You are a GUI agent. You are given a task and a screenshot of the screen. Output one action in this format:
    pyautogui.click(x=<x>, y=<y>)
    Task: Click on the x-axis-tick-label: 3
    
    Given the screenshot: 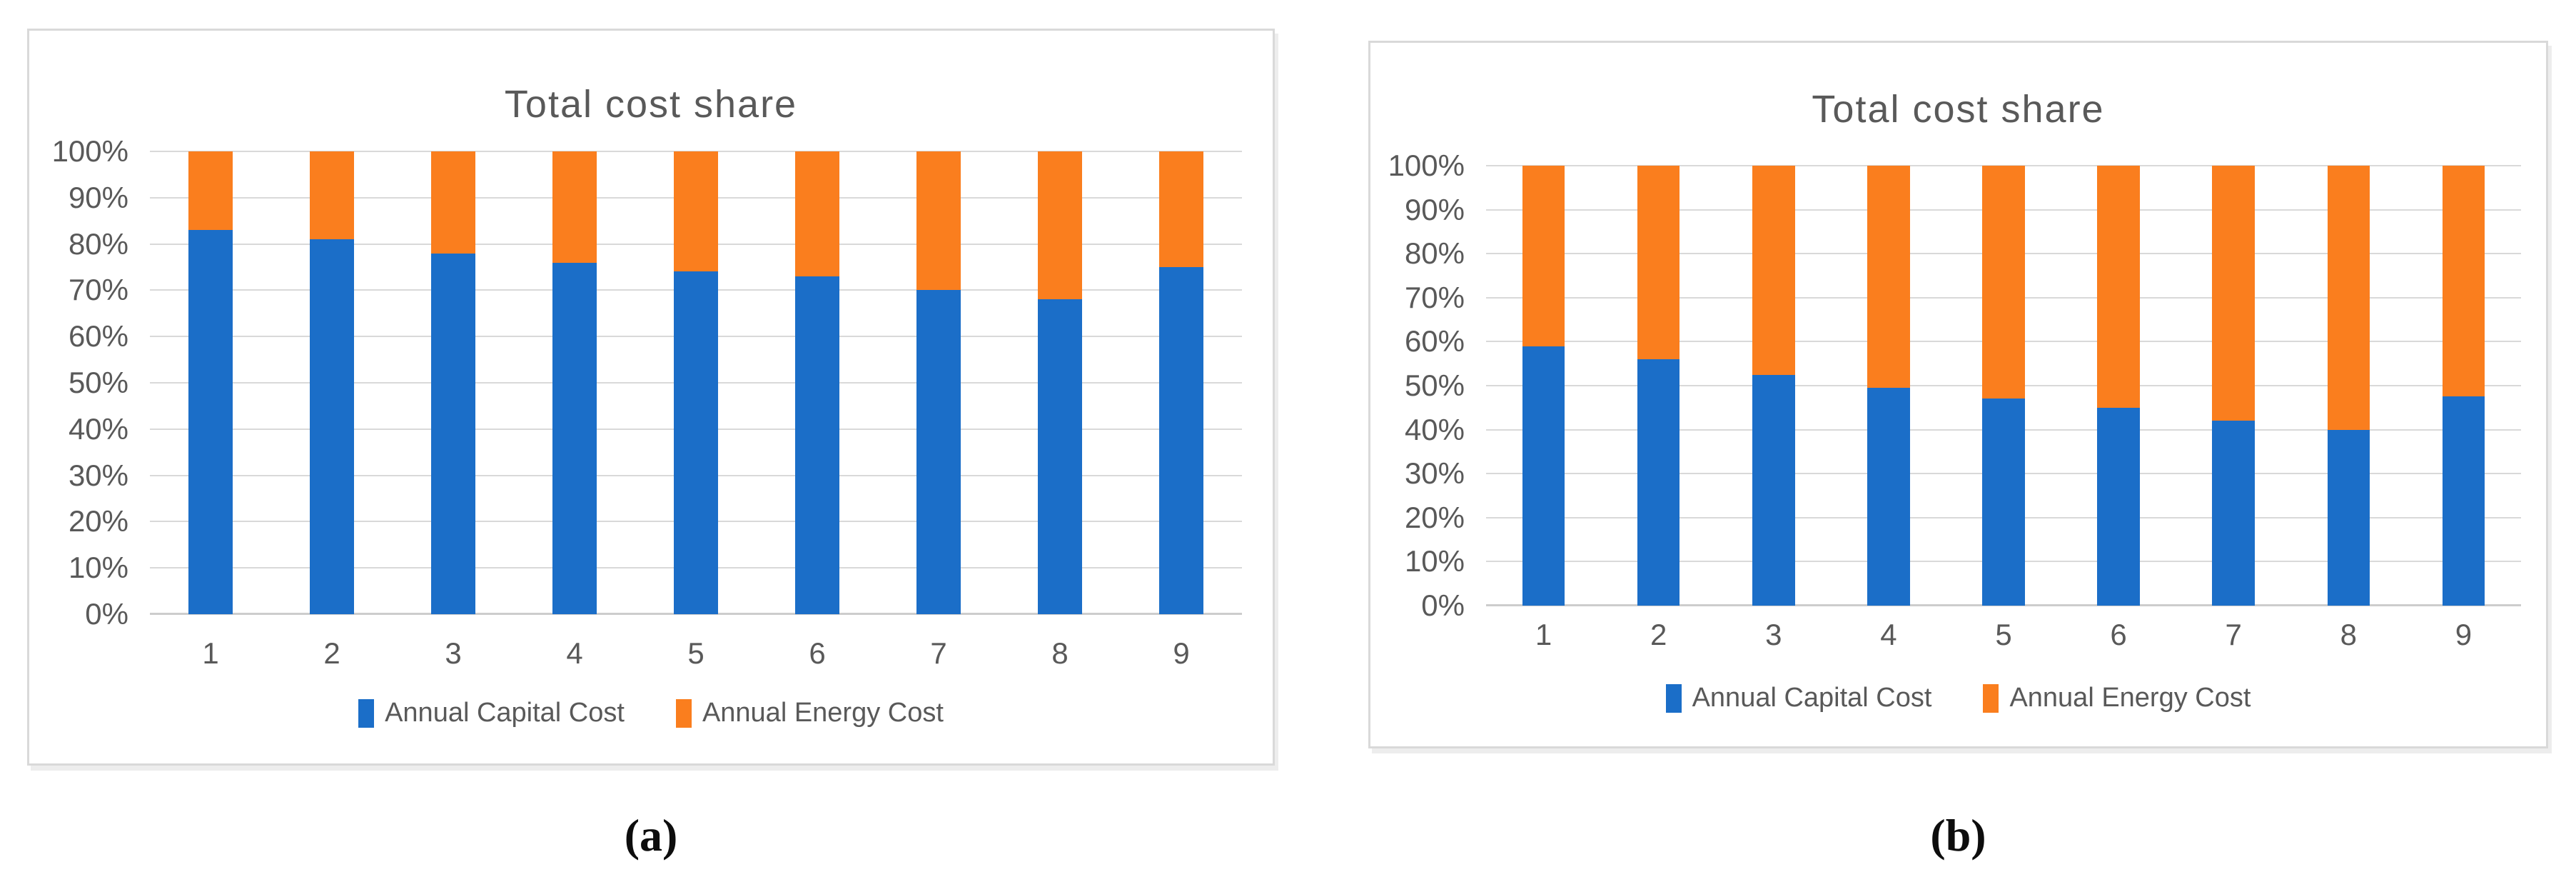 What is the action you would take?
    pyautogui.click(x=1773, y=635)
    